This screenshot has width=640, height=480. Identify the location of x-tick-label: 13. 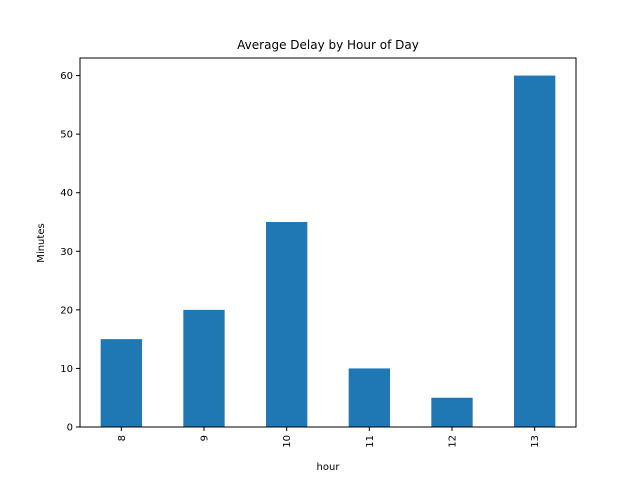
(535, 441).